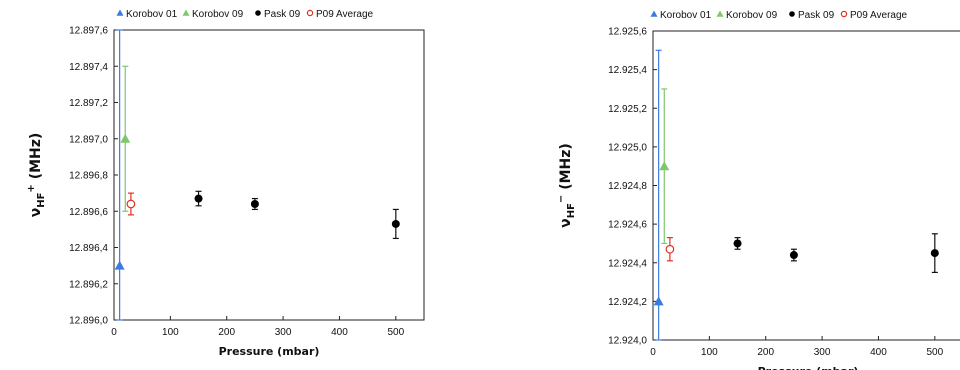 The height and width of the screenshot is (370, 960). I want to click on y-tick-label: 12.924,6, so click(627, 225).